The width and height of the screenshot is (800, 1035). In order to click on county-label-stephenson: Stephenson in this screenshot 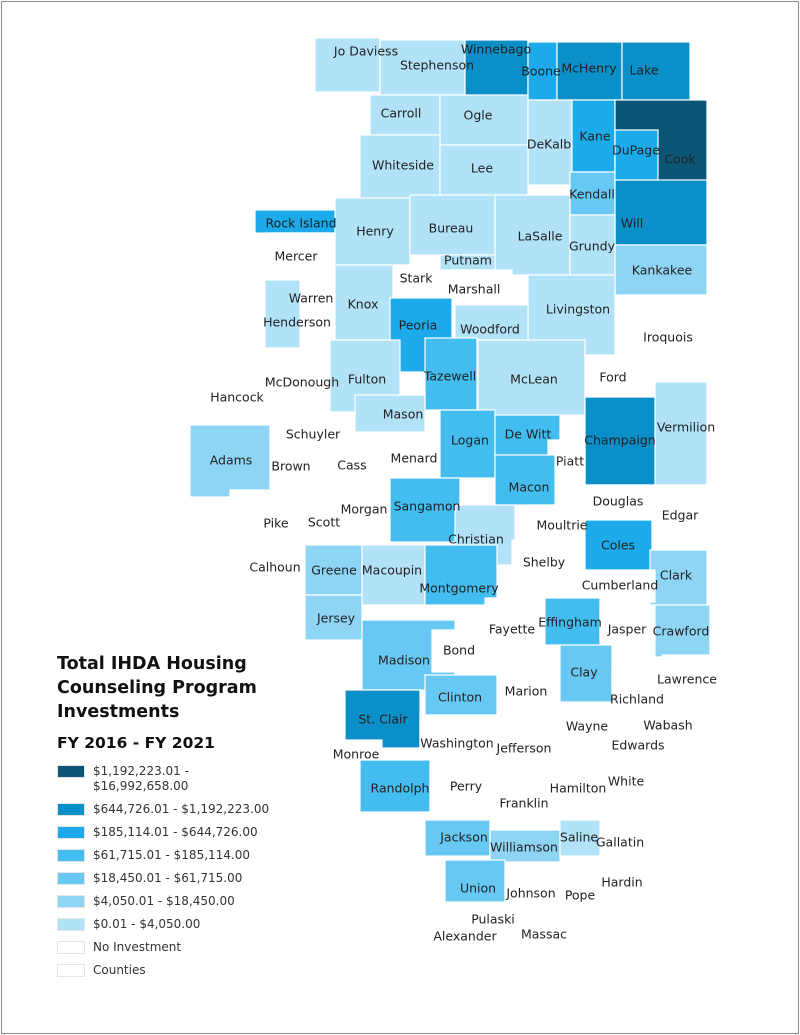, I will do `click(437, 65)`.